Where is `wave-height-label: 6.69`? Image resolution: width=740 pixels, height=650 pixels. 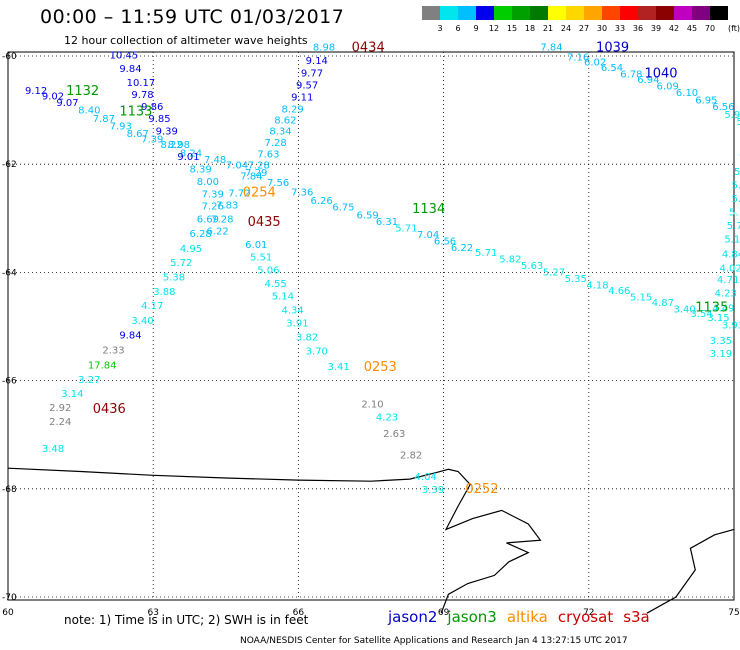 wave-height-label: 6.69 is located at coordinates (208, 220).